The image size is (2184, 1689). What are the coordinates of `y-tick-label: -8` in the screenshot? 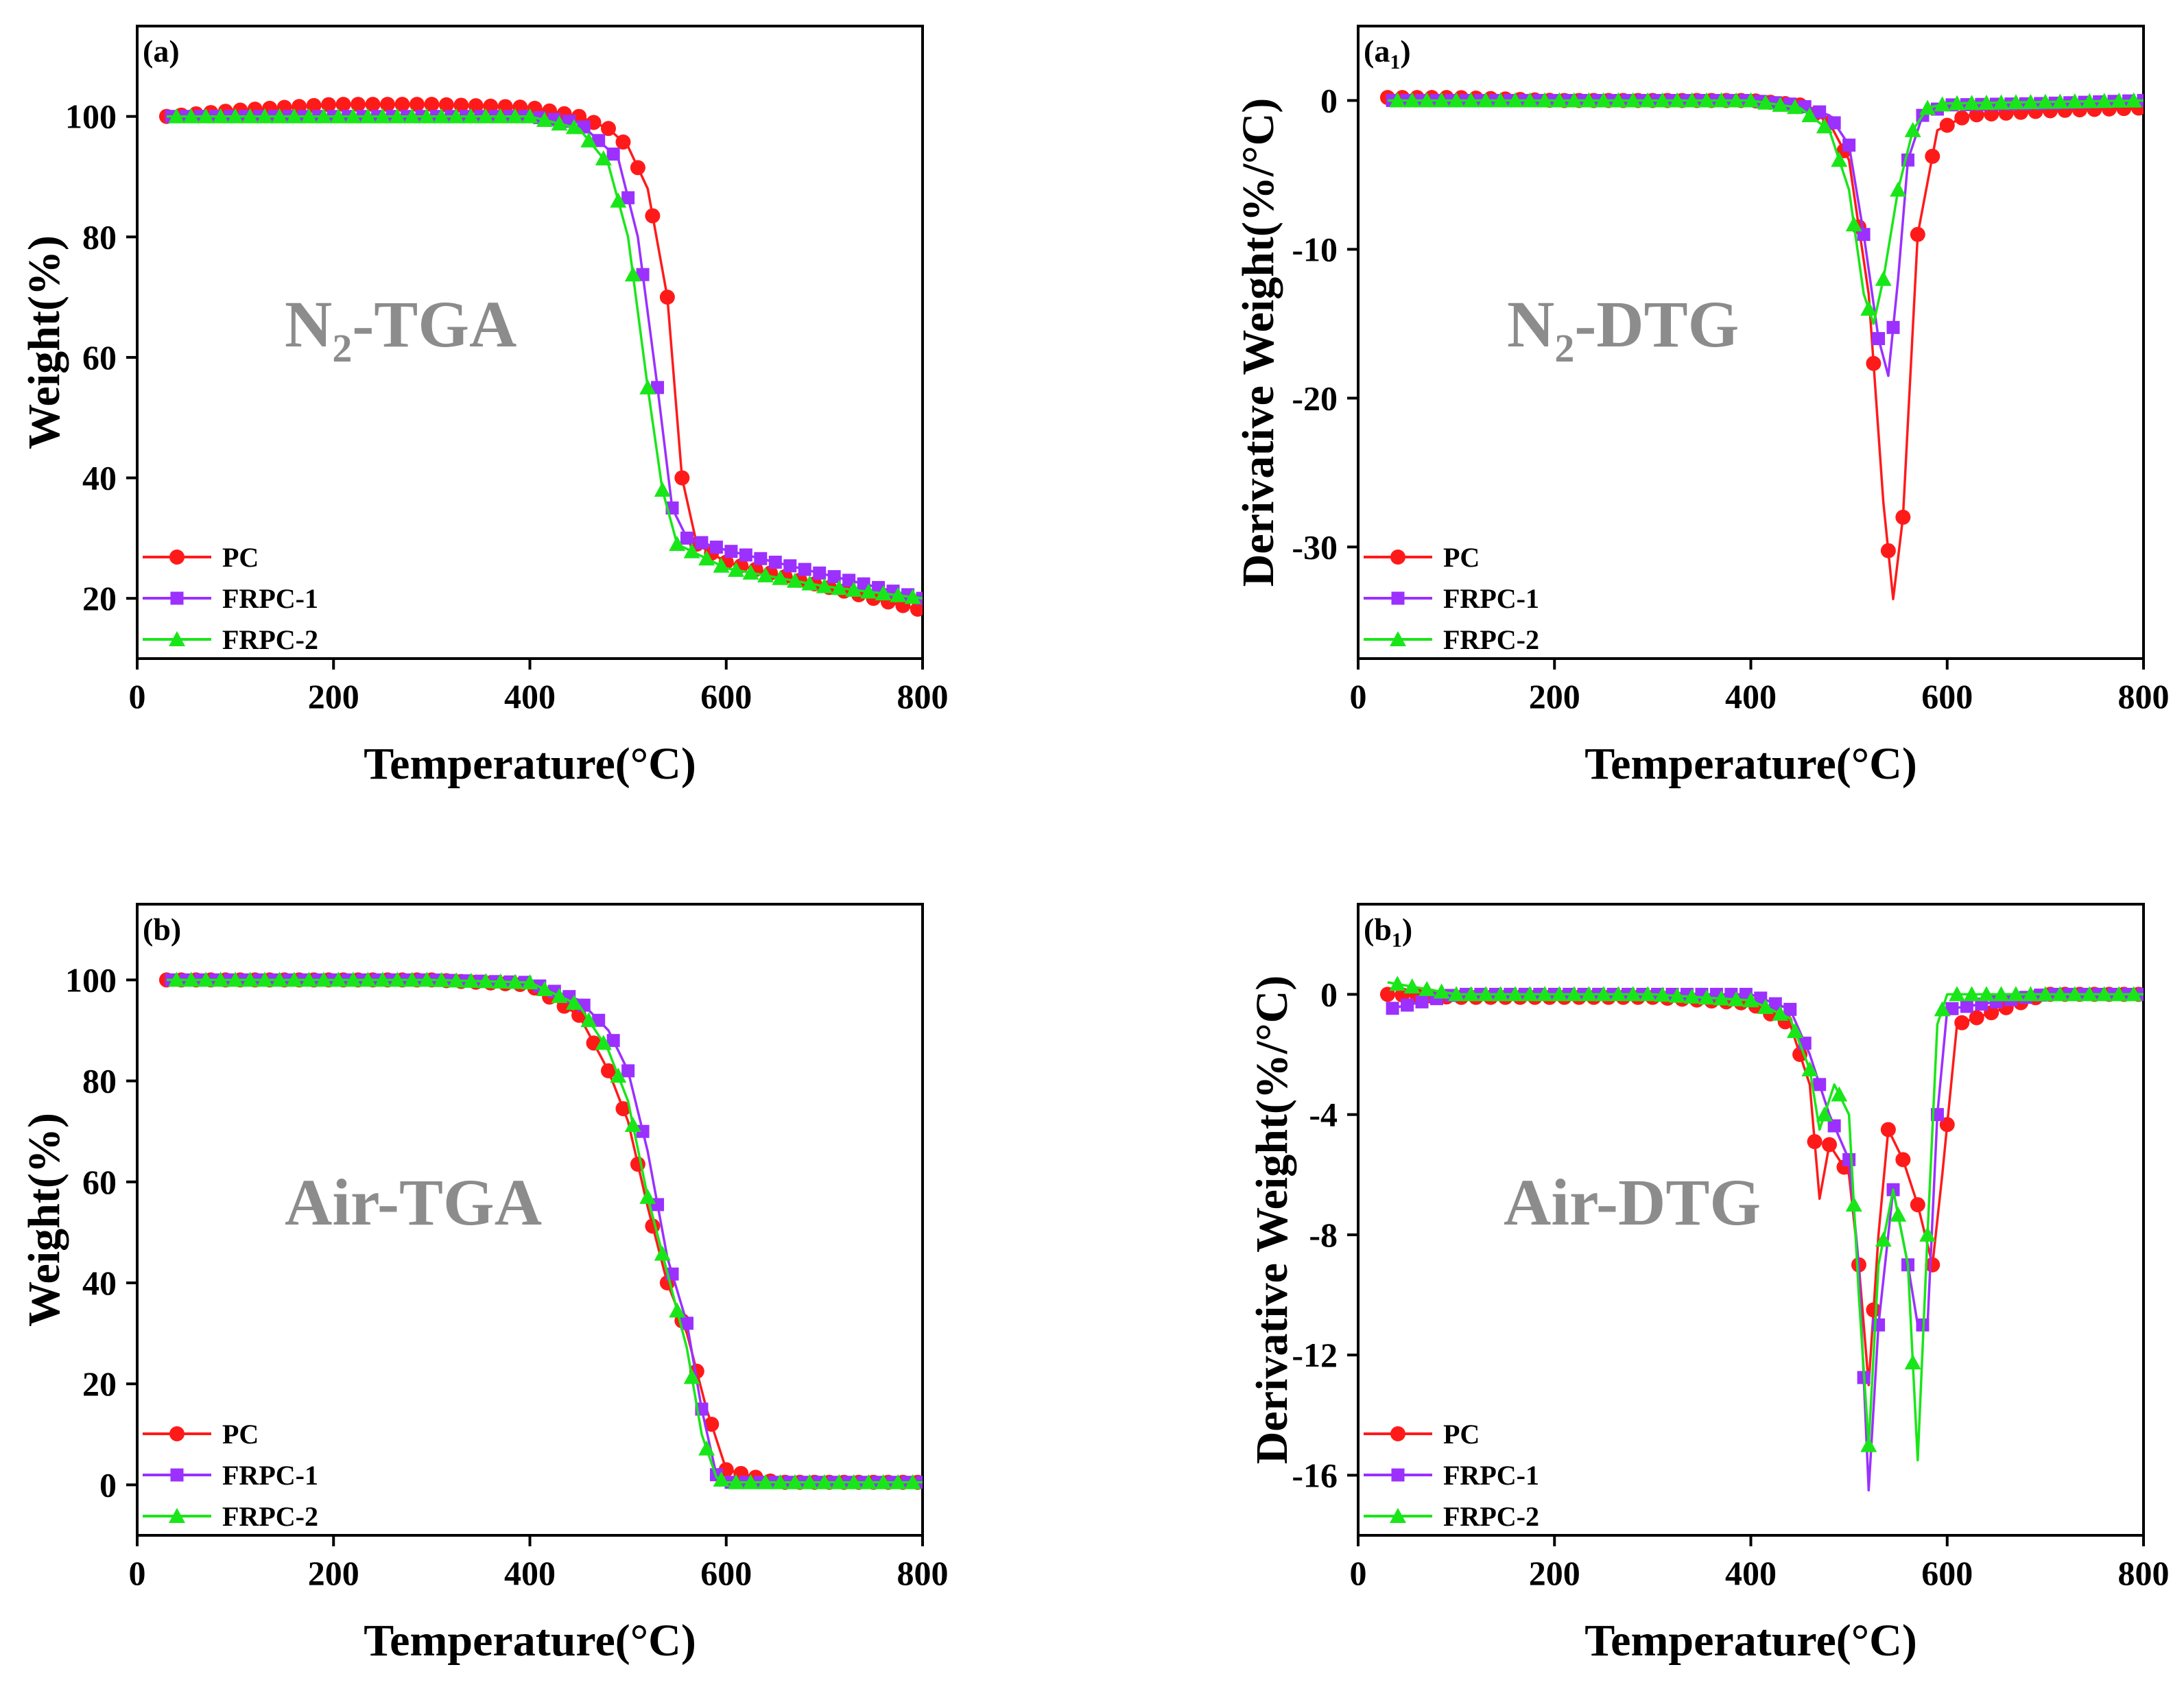 It's located at (1323, 1235).